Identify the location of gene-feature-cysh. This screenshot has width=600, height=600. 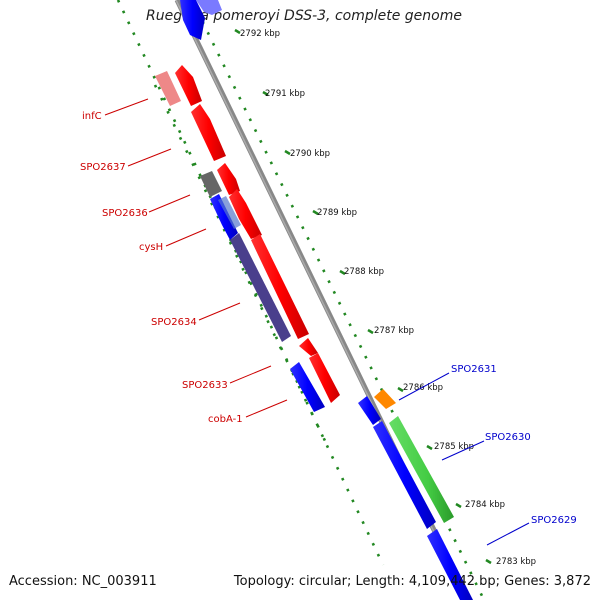
(224, 217).